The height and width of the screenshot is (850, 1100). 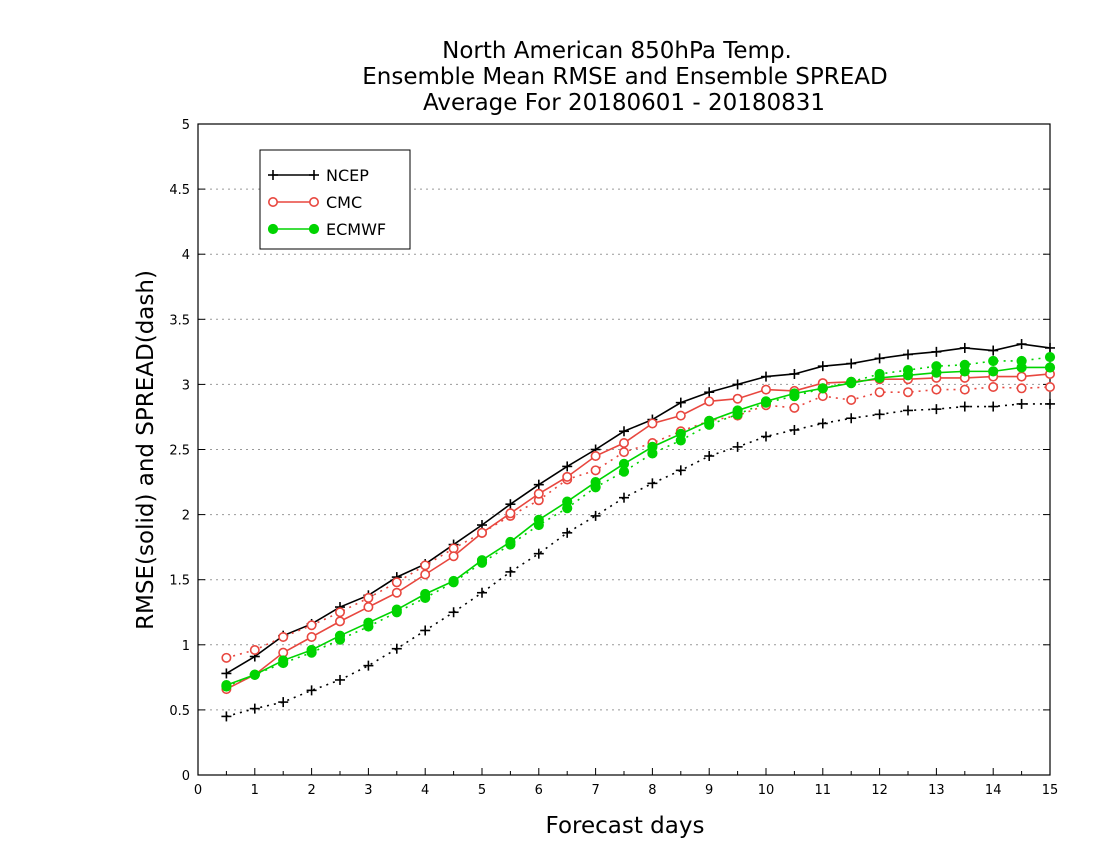 I want to click on y-tick-label: 0.5, so click(x=179, y=711).